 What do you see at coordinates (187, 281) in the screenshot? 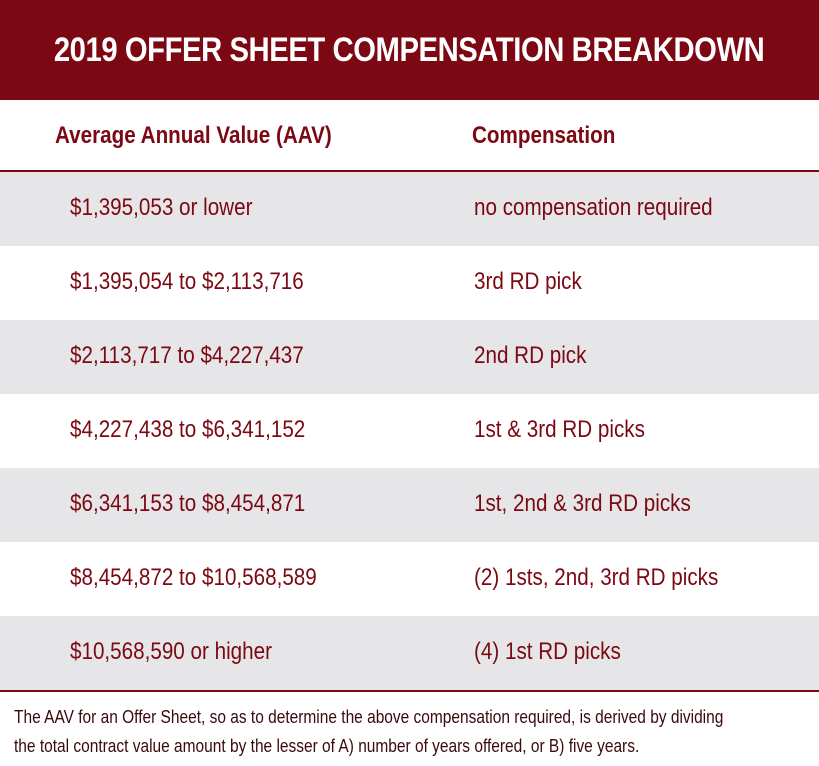
I see `aav-cell: $1,395,054 to $2,113,716` at bounding box center [187, 281].